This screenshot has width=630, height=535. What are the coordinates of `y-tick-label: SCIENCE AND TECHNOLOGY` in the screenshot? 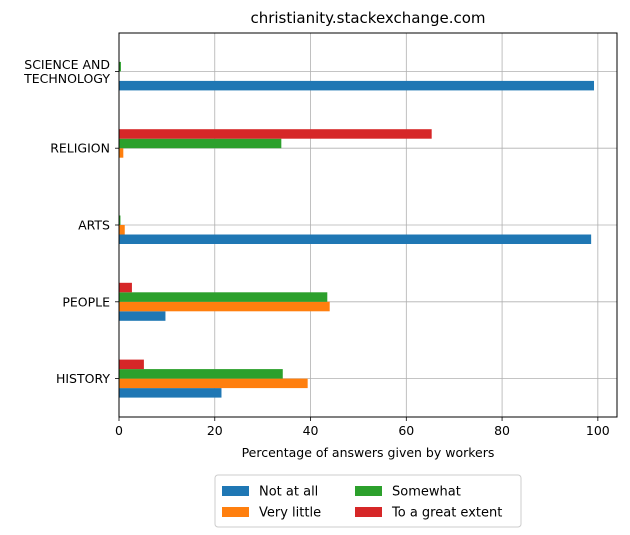 It's located at (66, 71).